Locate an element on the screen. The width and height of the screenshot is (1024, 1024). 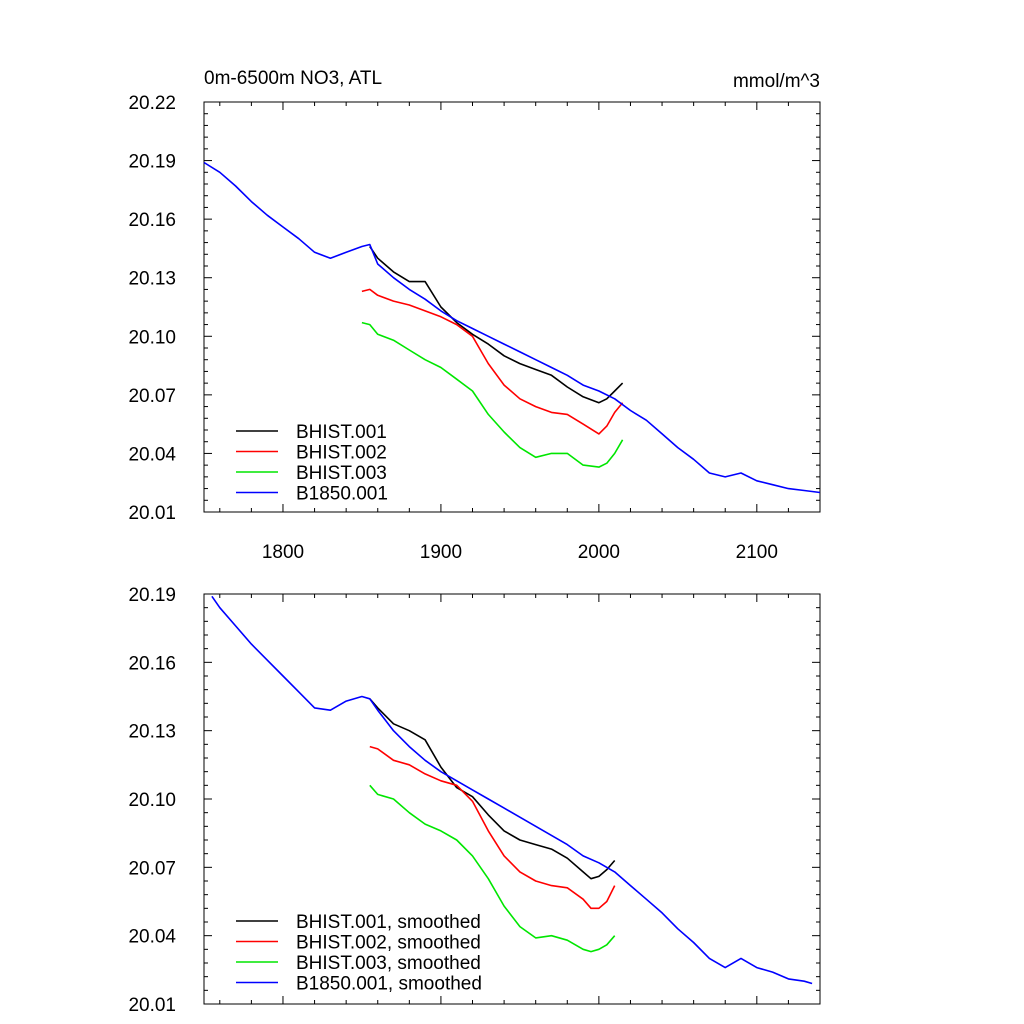
x-tick-label: 1800 is located at coordinates (283, 552).